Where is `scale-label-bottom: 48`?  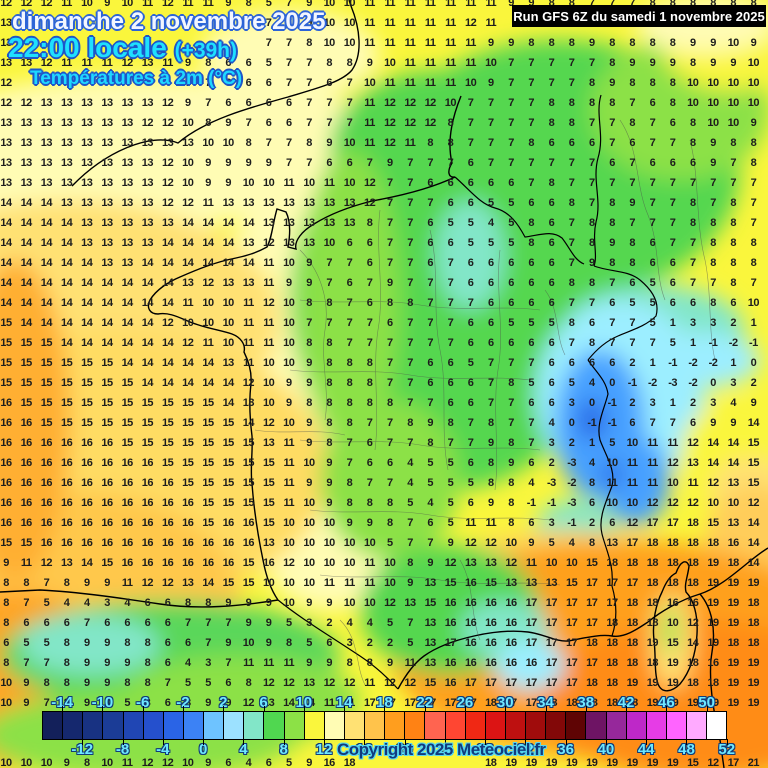
scale-label-bottom: 48 is located at coordinates (686, 749).